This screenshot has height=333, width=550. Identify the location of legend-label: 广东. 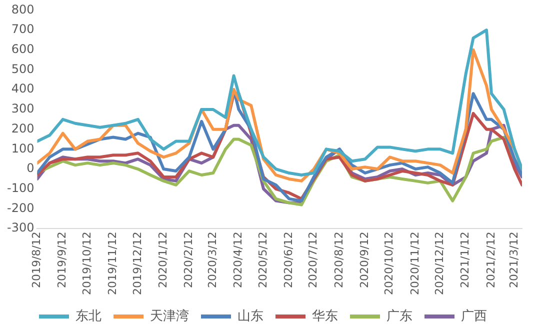
(399, 316).